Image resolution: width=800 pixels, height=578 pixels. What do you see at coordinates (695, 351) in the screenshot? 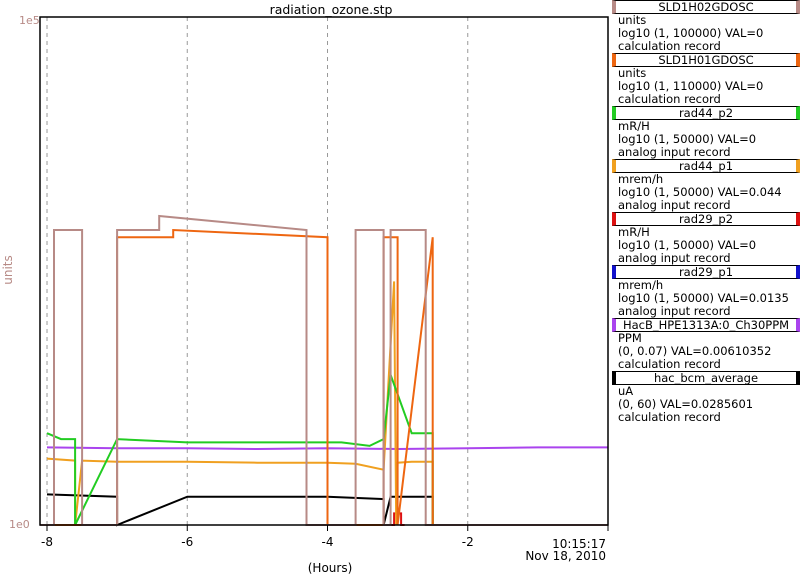
I see `legend-scale: (0, 0.07) VAL=0.00610352` at bounding box center [695, 351].